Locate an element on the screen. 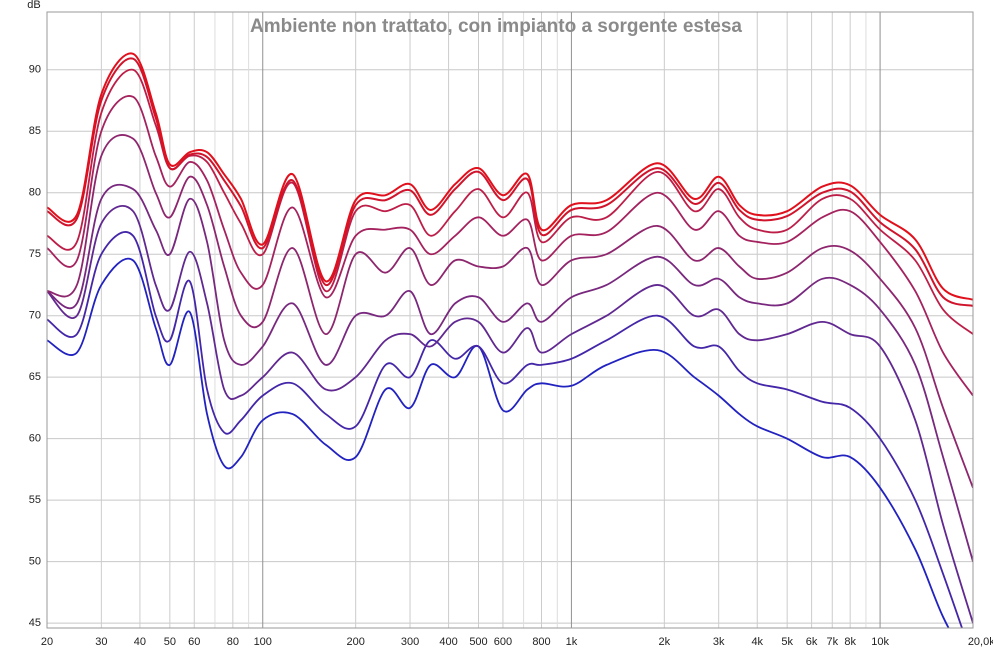  x-tick-label: 10k is located at coordinates (880, 642).